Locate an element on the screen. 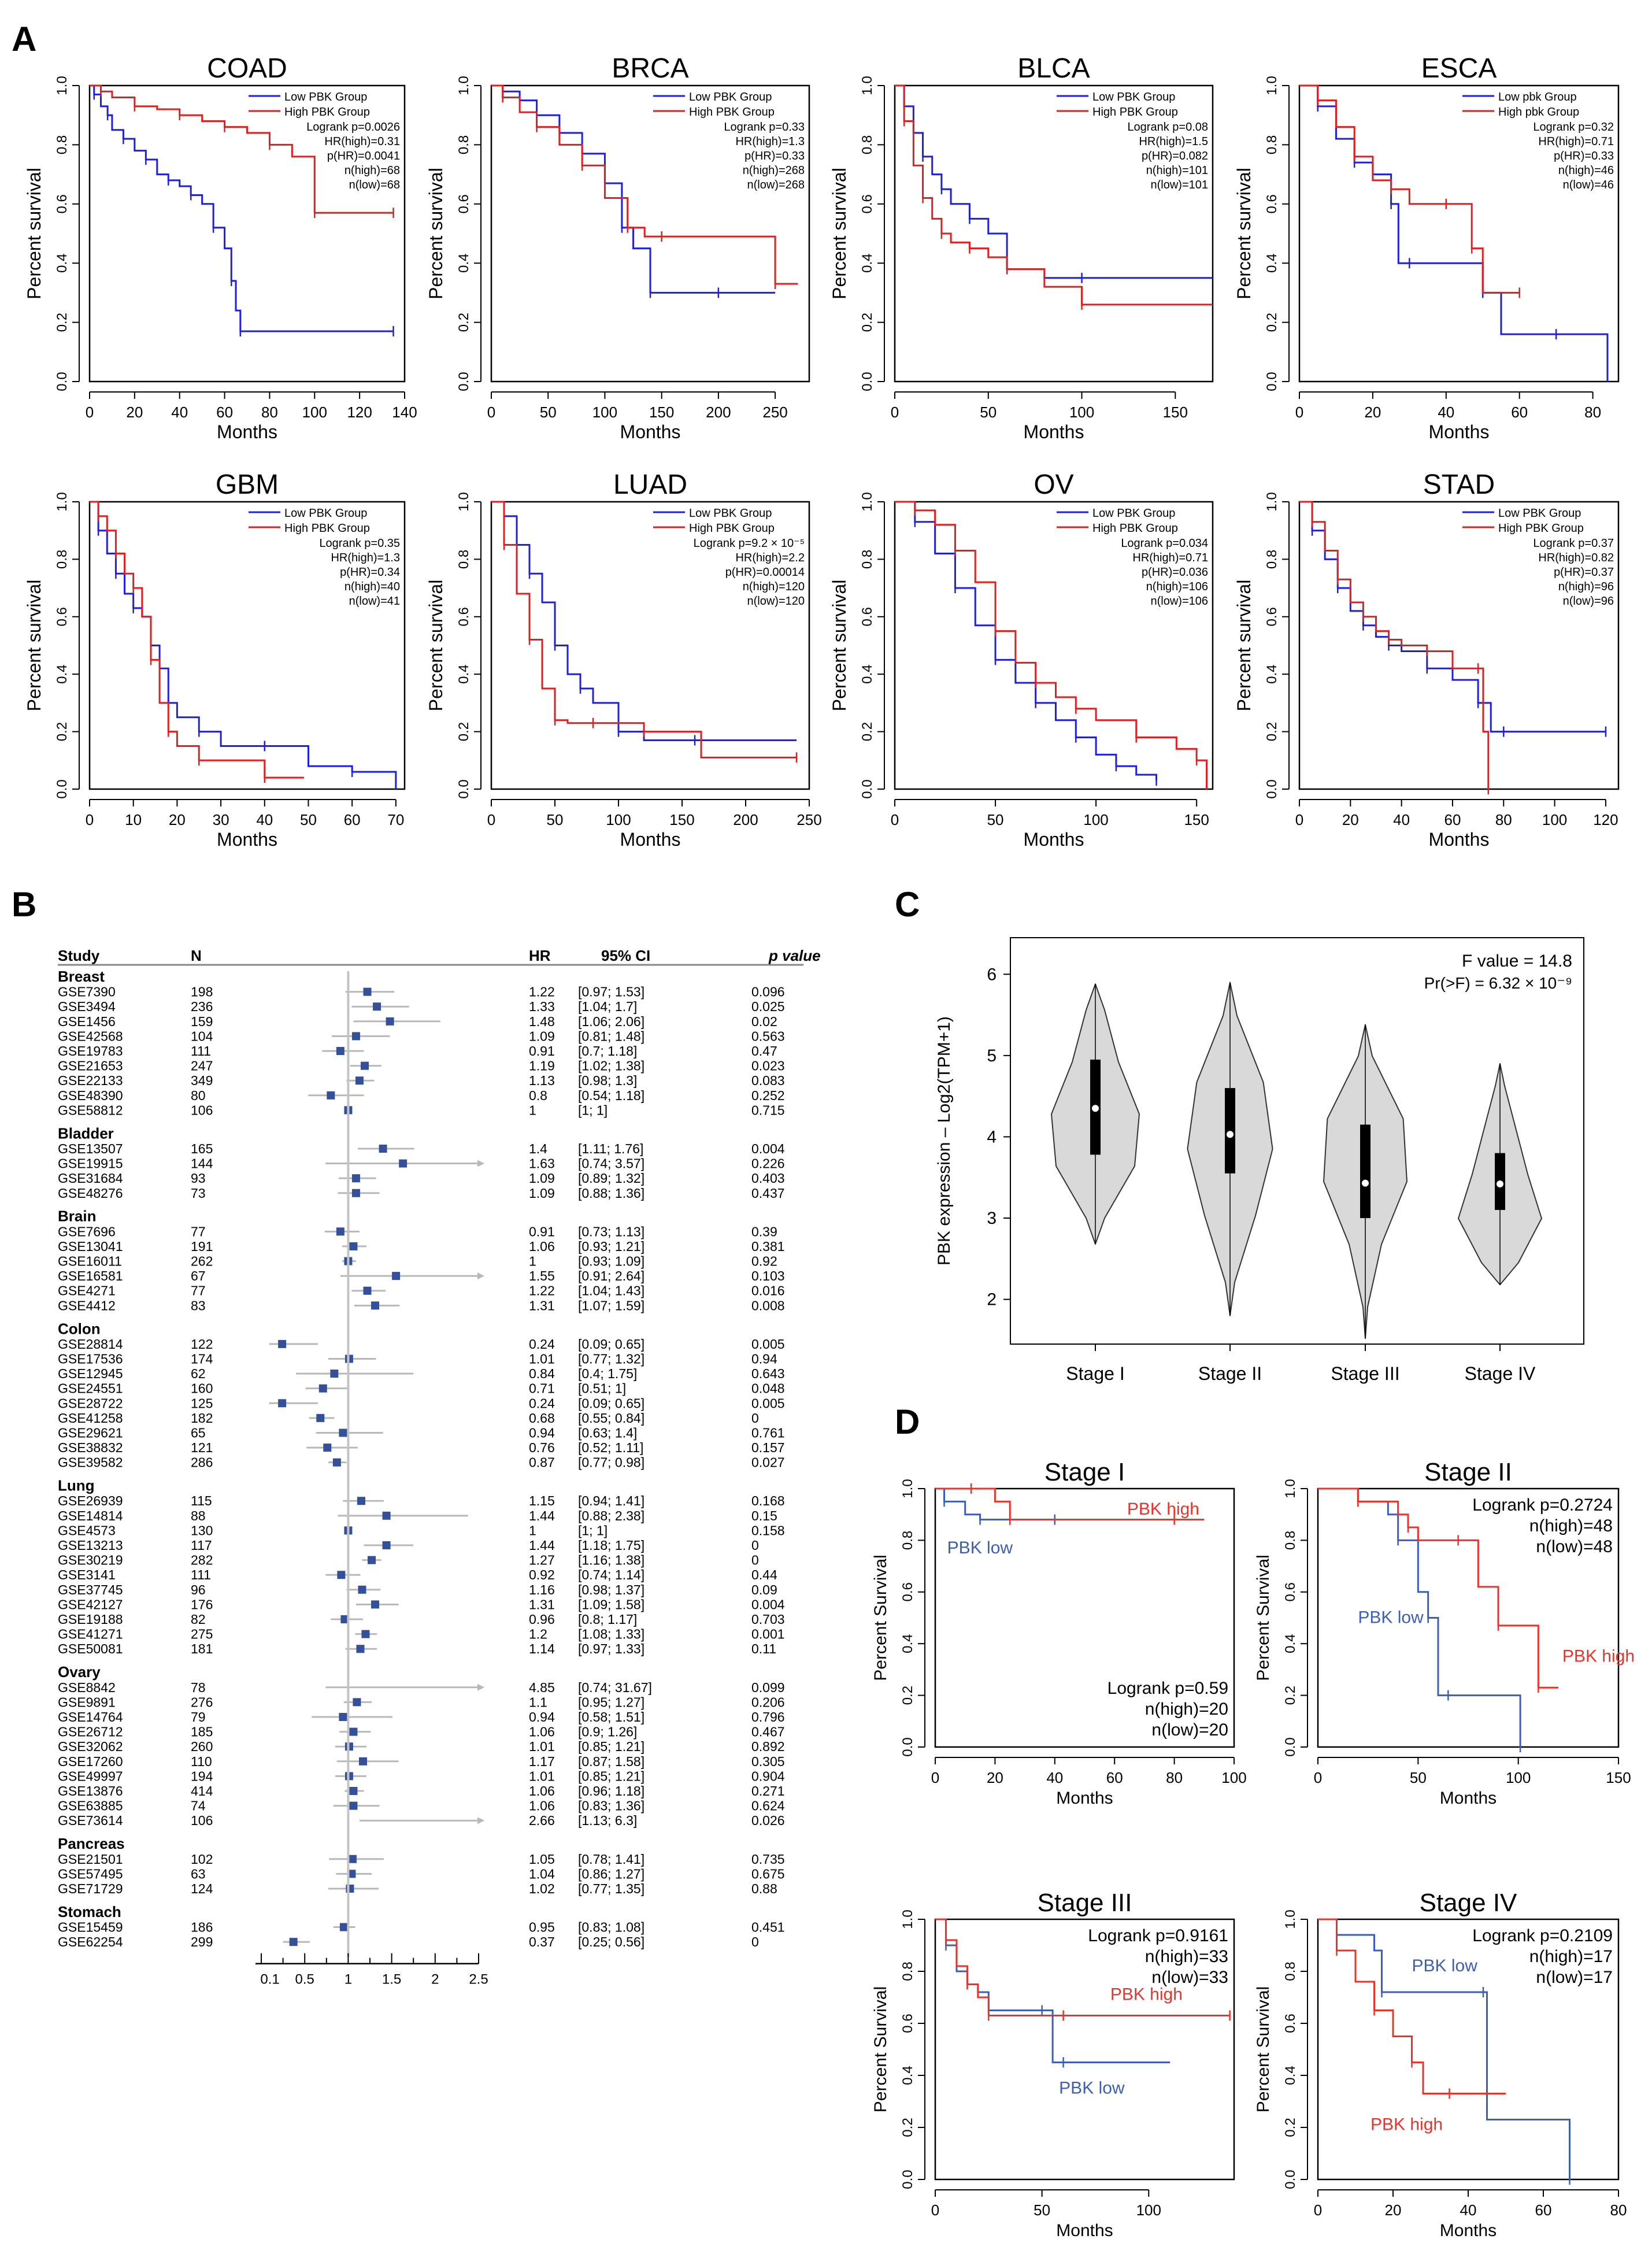 The image size is (1652, 2265). x-tick-label: 120 is located at coordinates (1605, 819).